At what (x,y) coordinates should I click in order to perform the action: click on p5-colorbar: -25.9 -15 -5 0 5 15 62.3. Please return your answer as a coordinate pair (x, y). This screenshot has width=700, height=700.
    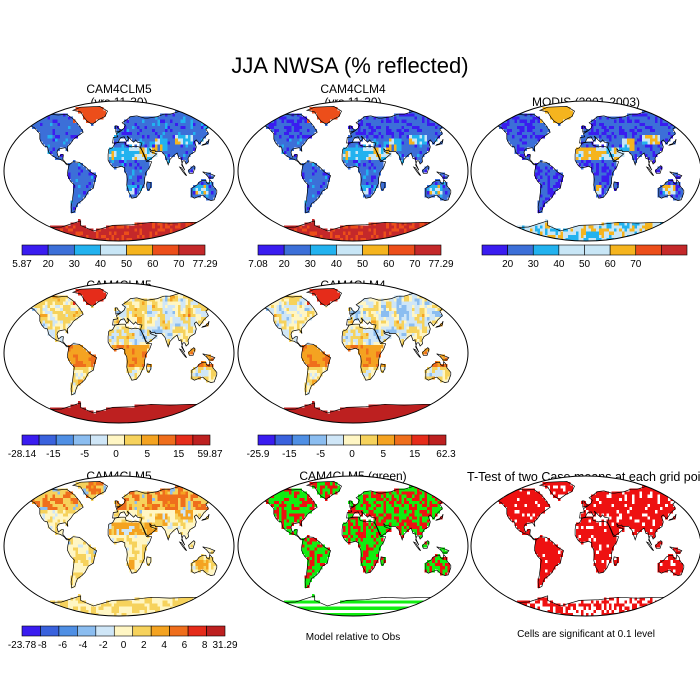
    Looking at the image, I should click on (351, 447).